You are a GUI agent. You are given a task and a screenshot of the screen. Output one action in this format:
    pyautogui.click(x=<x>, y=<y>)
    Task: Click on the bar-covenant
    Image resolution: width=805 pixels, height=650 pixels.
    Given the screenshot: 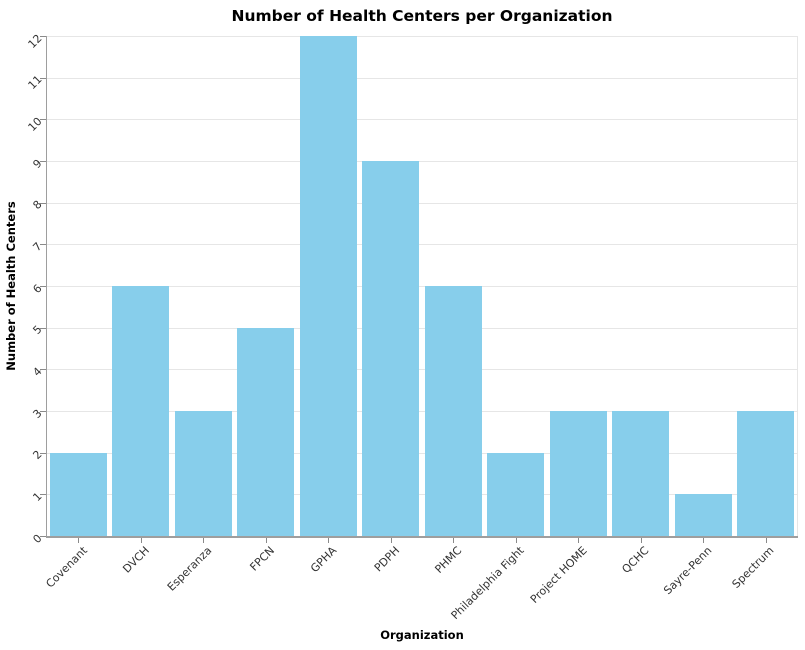 What is the action you would take?
    pyautogui.click(x=78, y=494)
    